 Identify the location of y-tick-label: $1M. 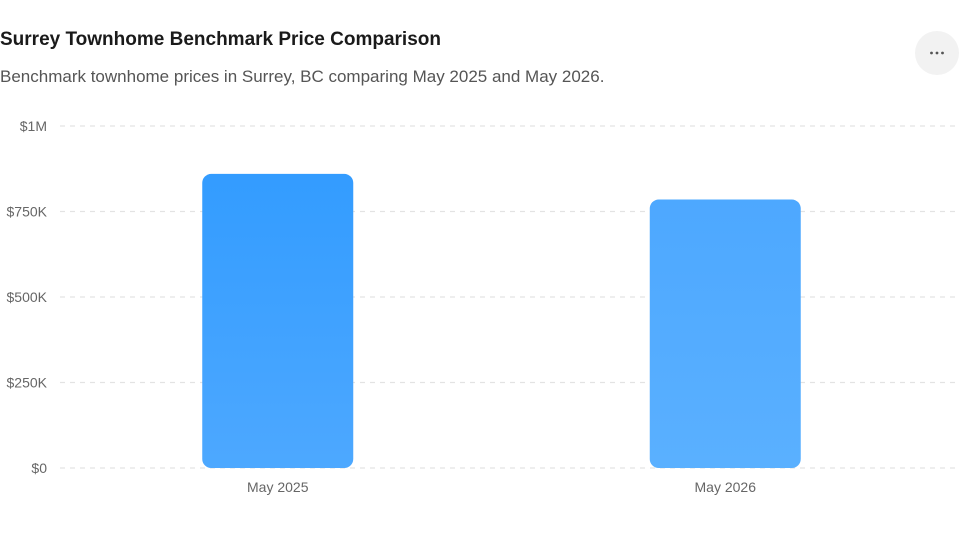
(33, 126).